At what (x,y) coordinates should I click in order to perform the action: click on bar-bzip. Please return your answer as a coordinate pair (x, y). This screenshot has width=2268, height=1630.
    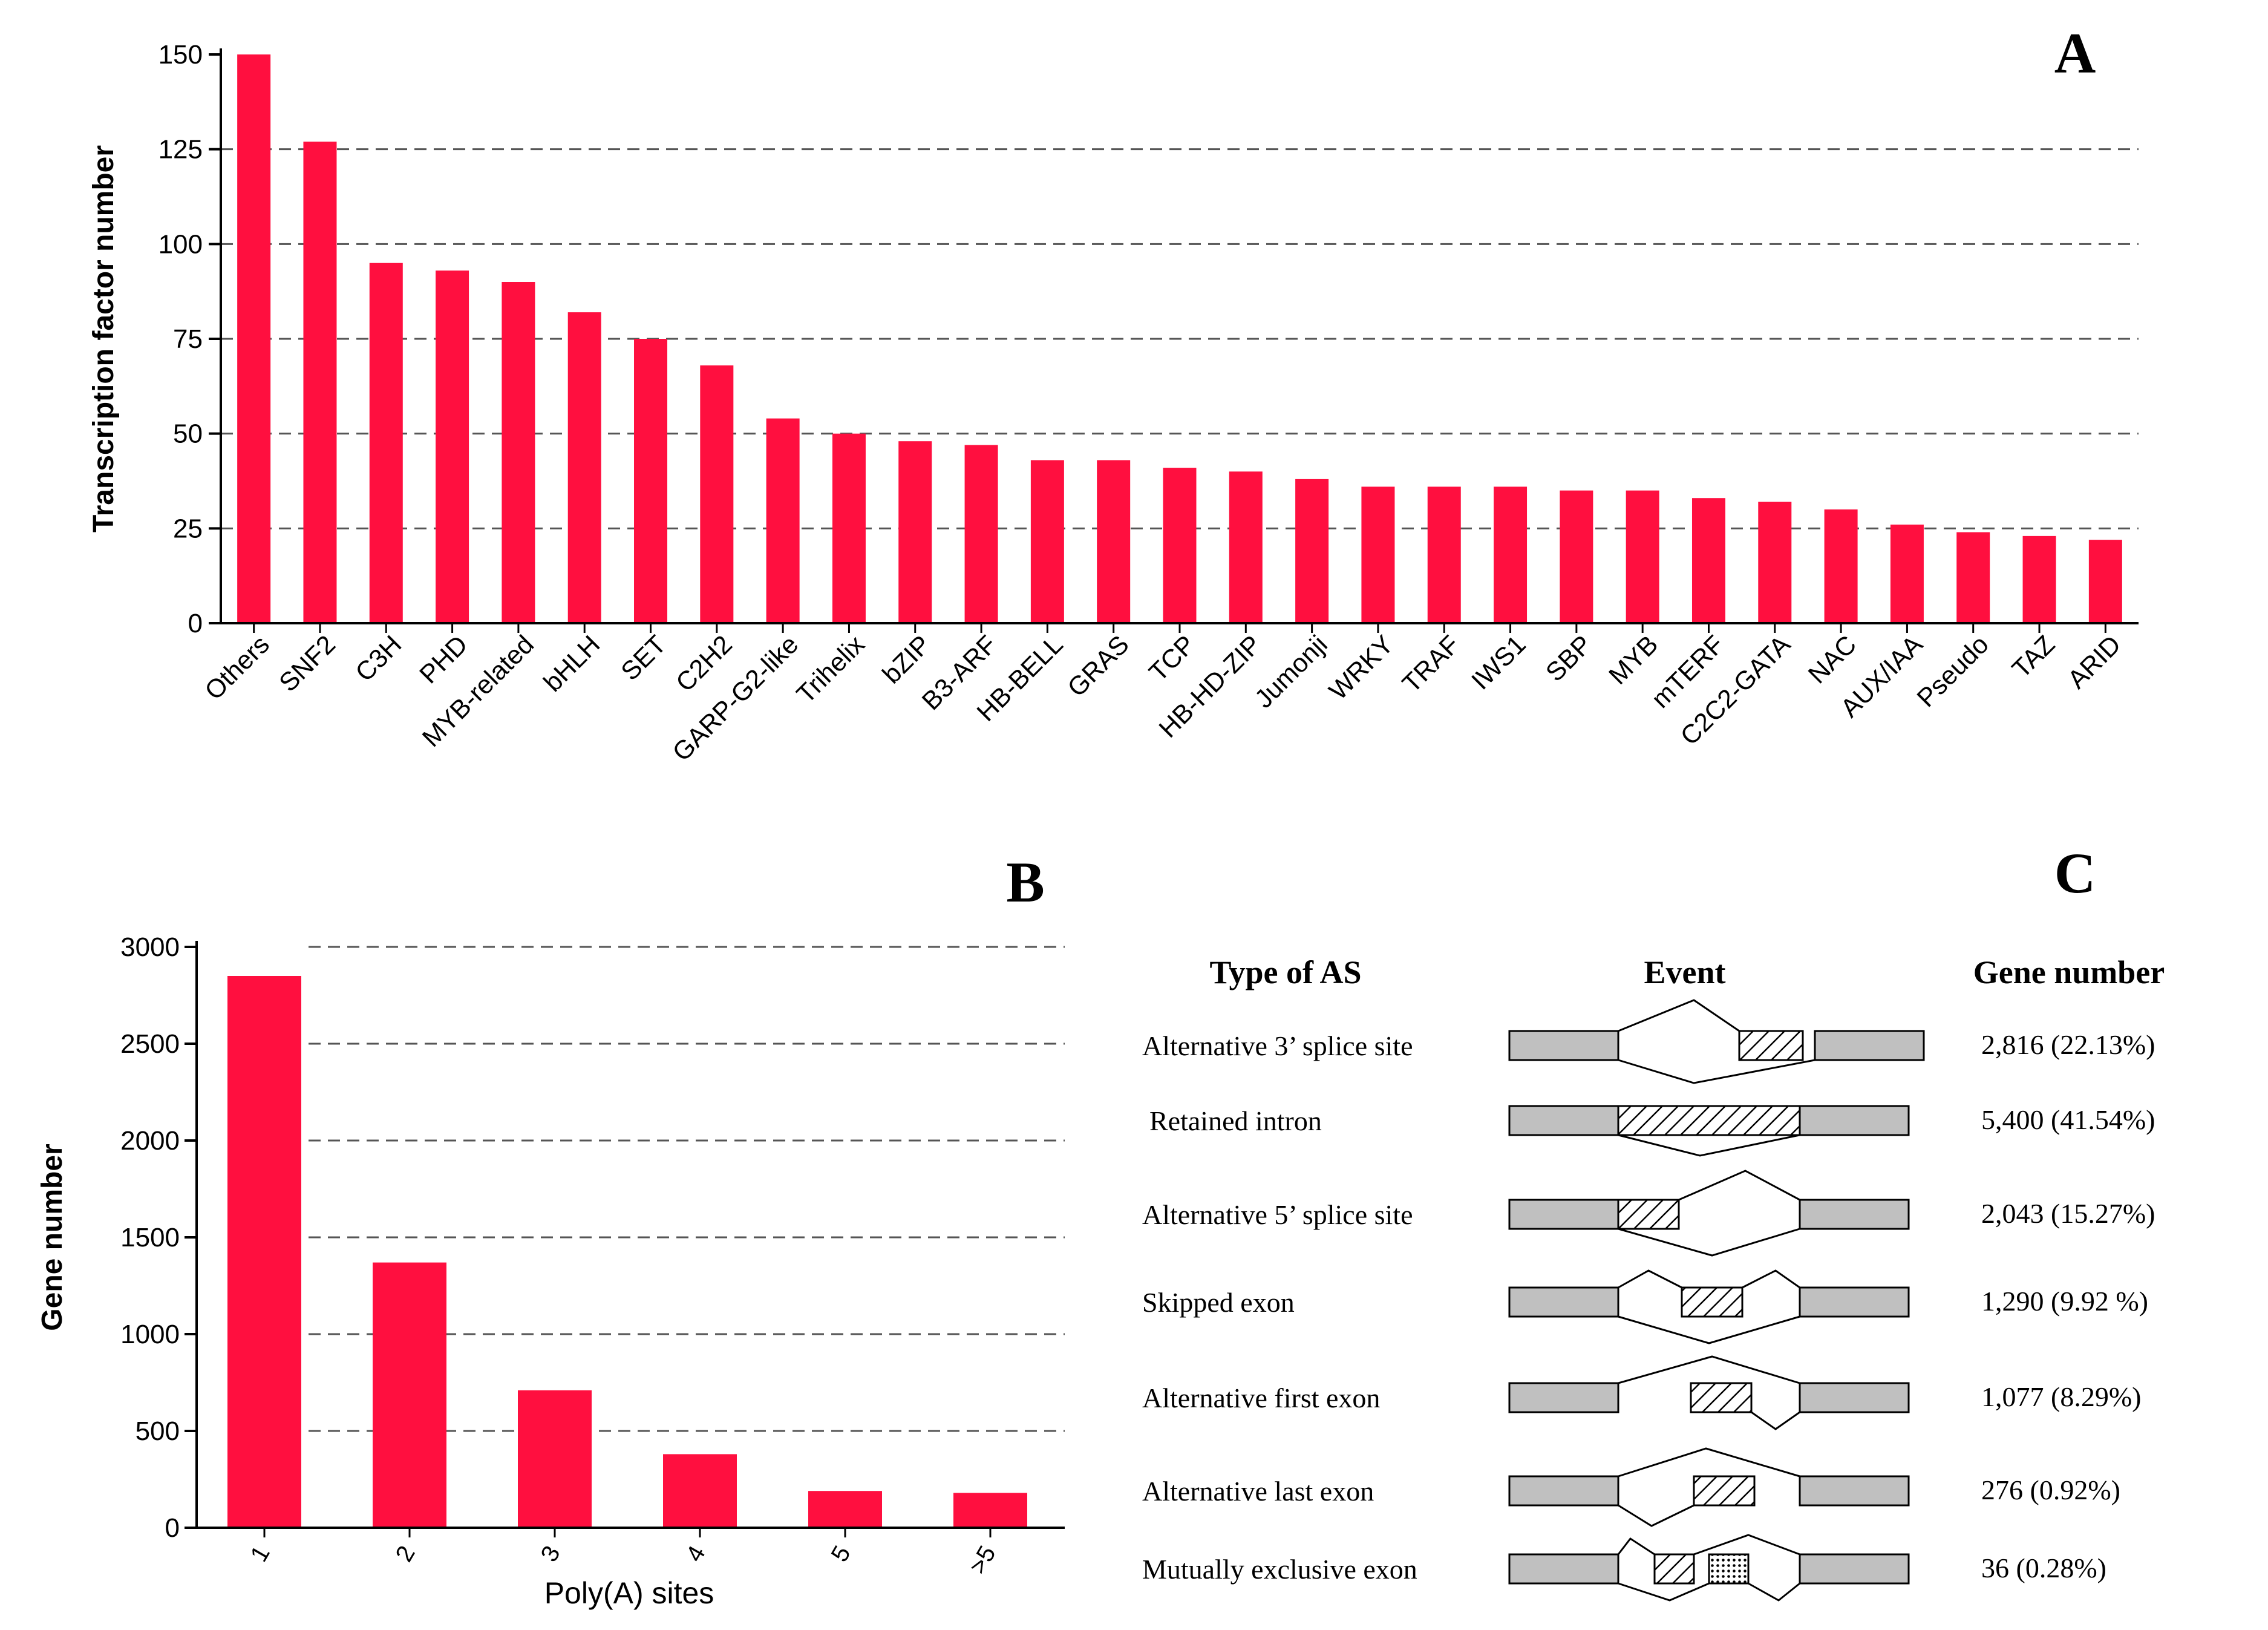
    Looking at the image, I should click on (915, 532).